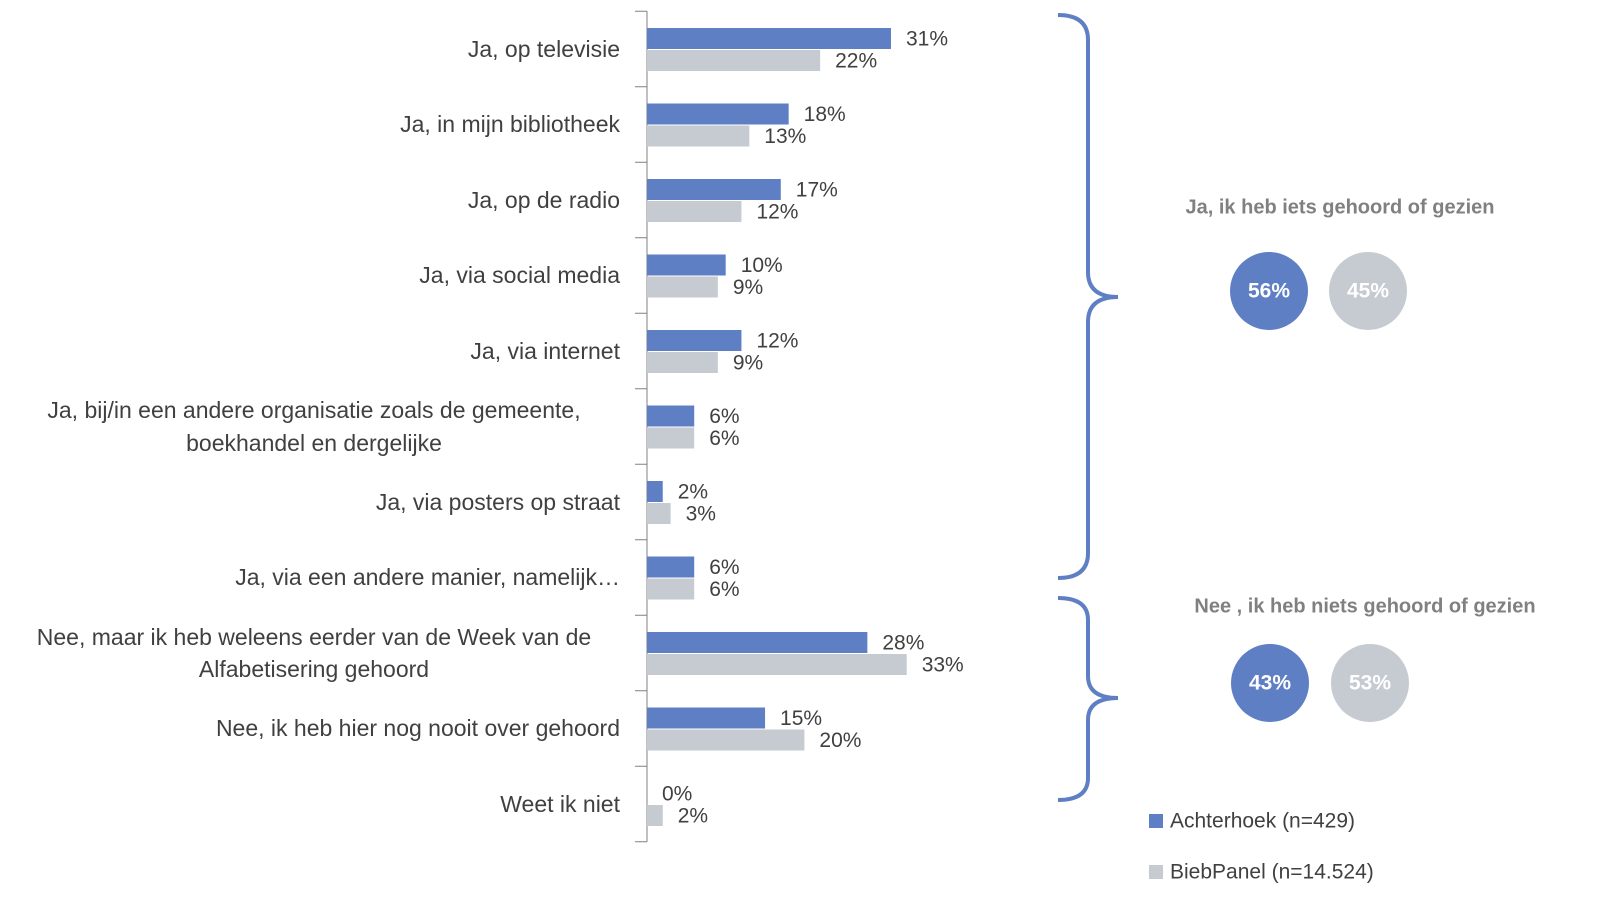 This screenshot has width=1601, height=904. I want to click on category-label: Ja, via internet, so click(545, 350).